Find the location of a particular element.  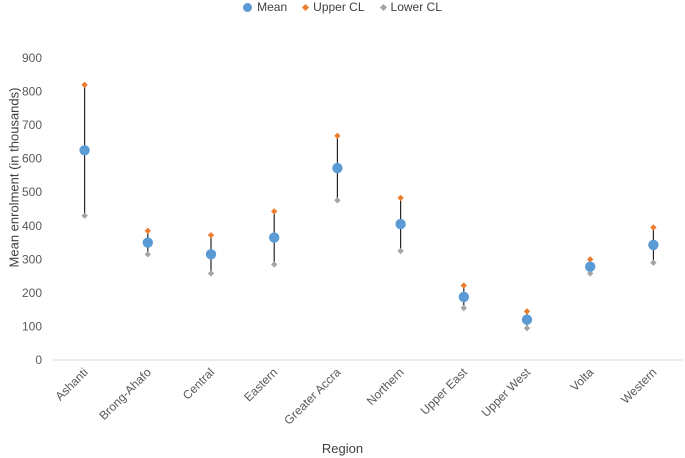

x-tick-label: Upper East is located at coordinates (444, 391).